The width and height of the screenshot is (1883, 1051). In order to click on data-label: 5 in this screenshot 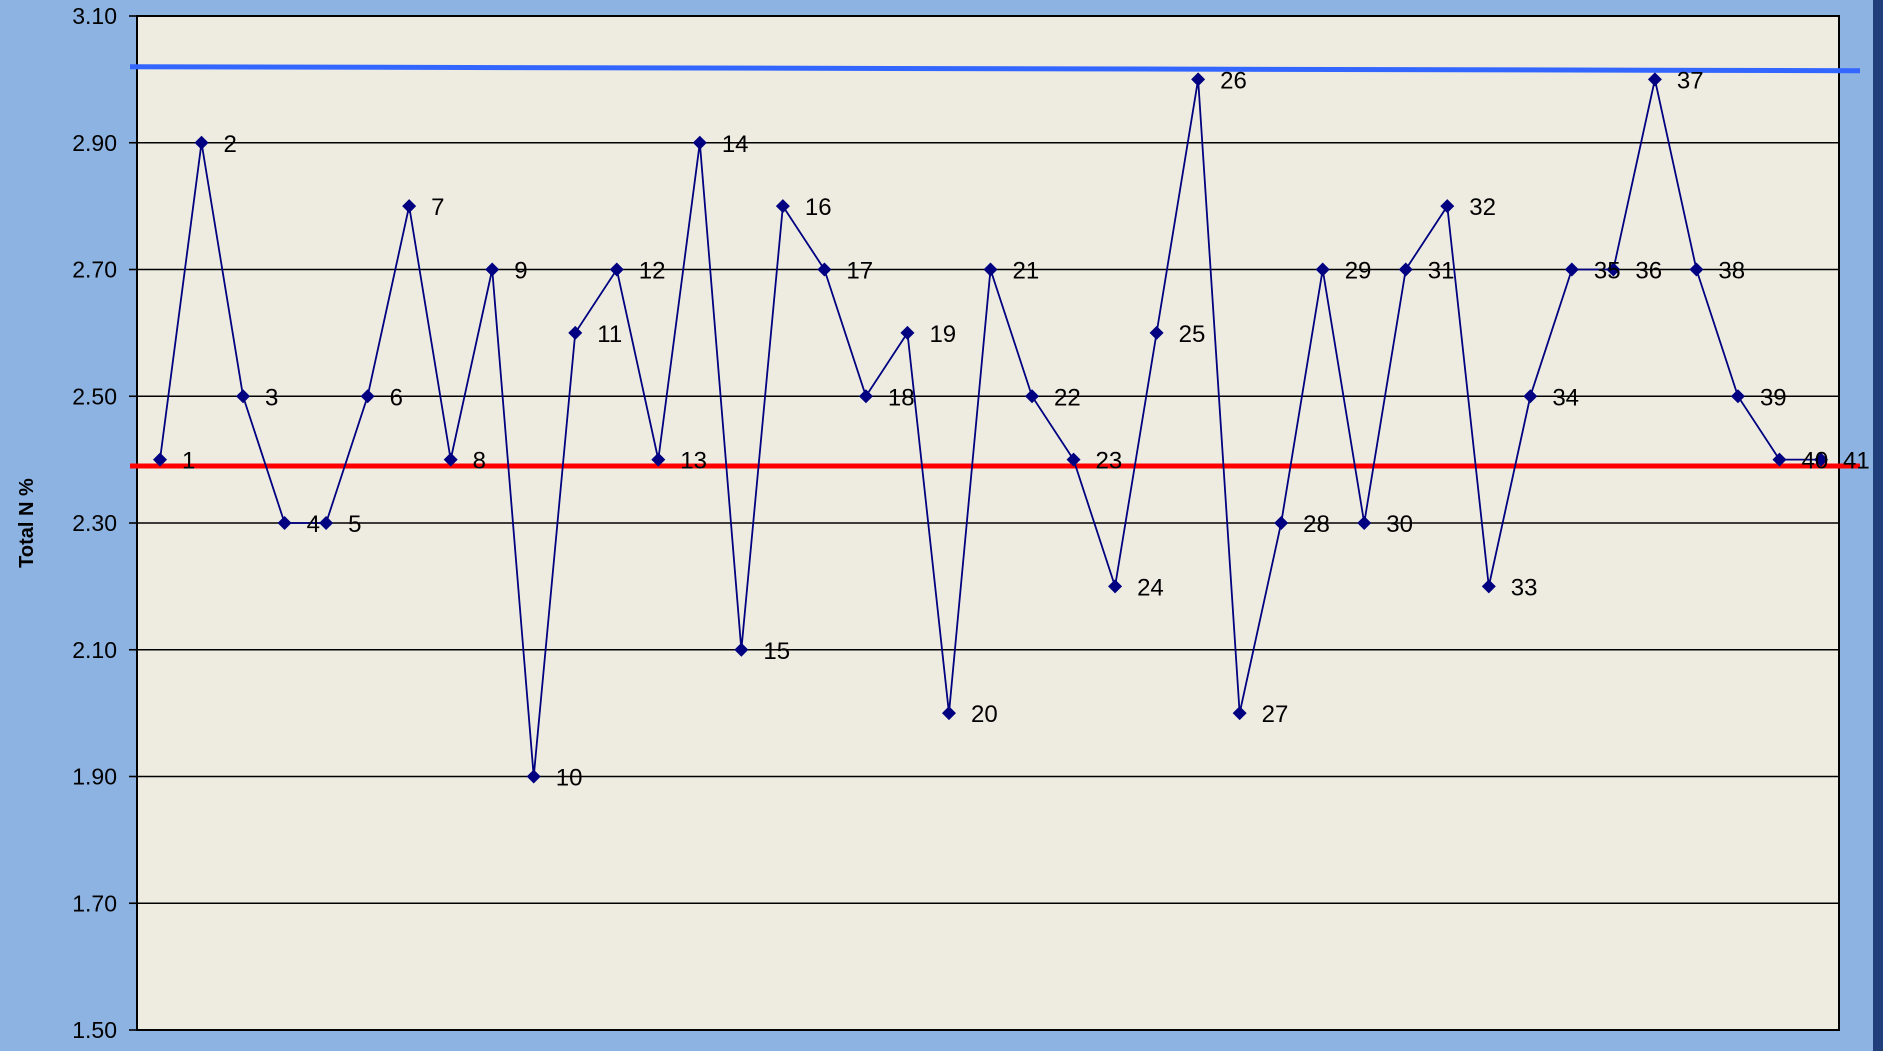, I will do `click(354, 524)`.